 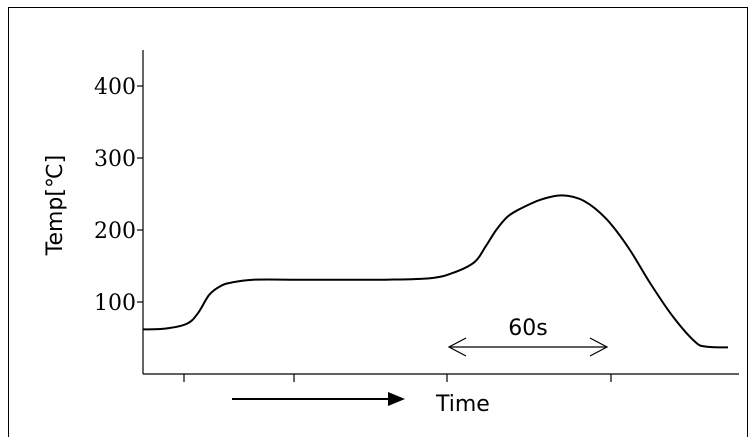 What do you see at coordinates (115, 303) in the screenshot?
I see `y-tick-label: 100` at bounding box center [115, 303].